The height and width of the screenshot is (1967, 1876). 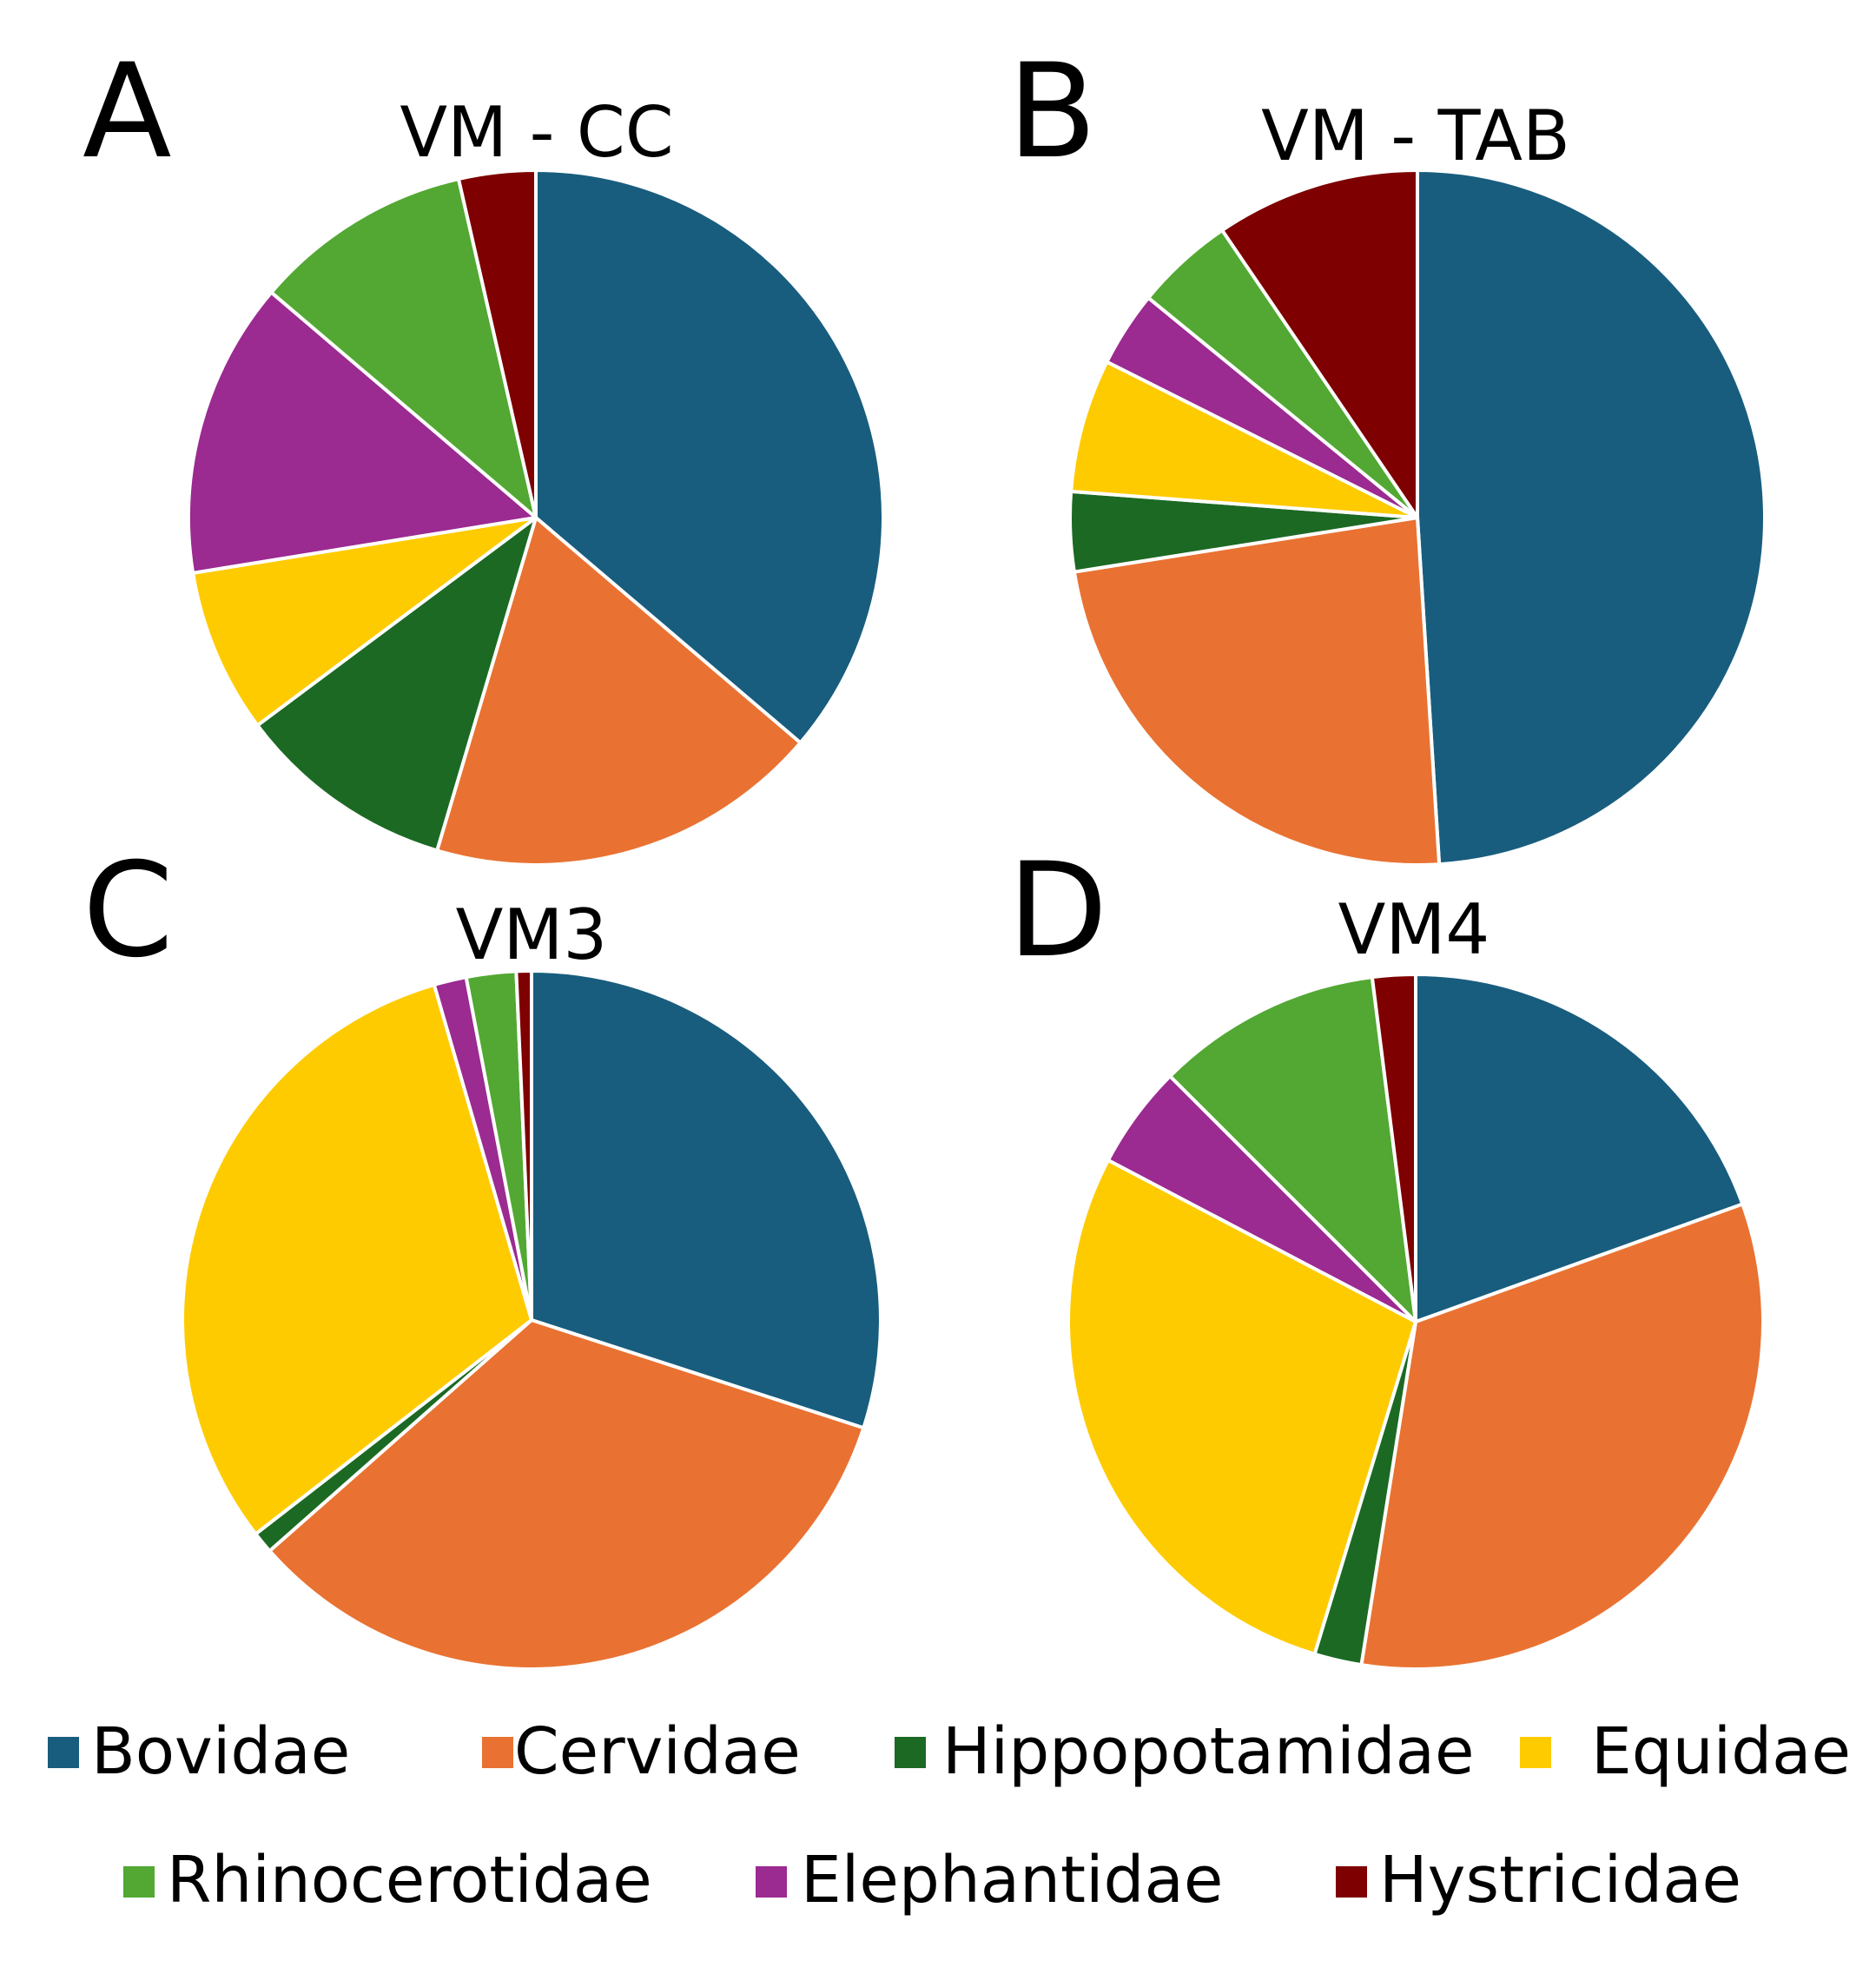 What do you see at coordinates (127, 112) in the screenshot?
I see `panel-letter-a: A` at bounding box center [127, 112].